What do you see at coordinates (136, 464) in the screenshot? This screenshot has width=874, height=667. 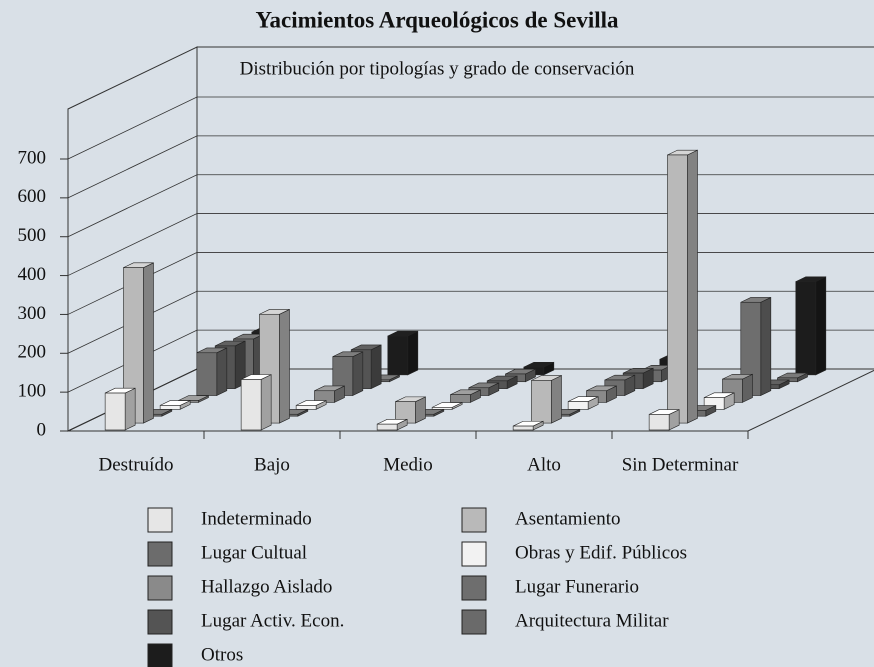 I see `x-tick-label: Destruído` at bounding box center [136, 464].